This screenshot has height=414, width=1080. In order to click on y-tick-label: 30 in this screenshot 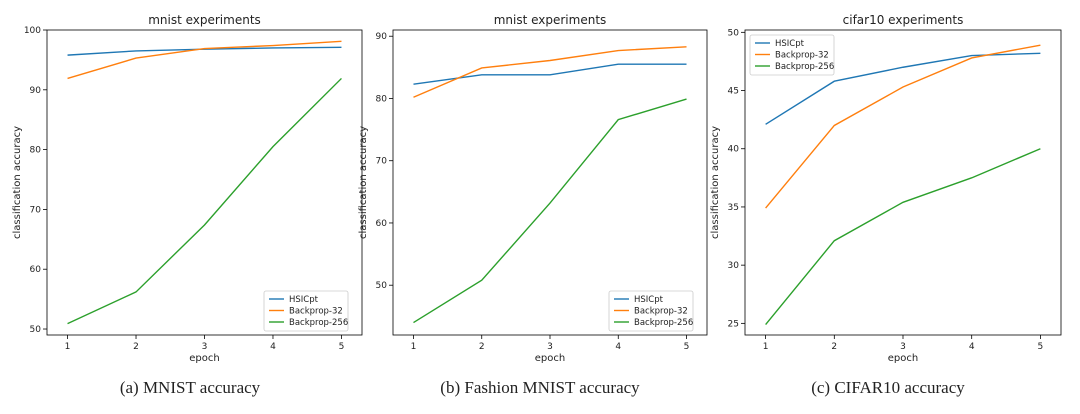, I will do `click(734, 266)`.